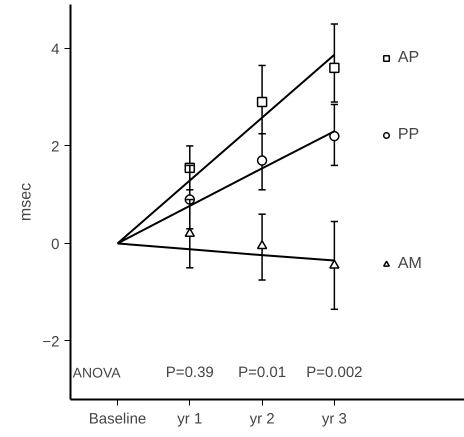 This screenshot has width=464, height=437. Describe the element at coordinates (334, 373) in the screenshot. I see `annotation: P=0.002` at that location.